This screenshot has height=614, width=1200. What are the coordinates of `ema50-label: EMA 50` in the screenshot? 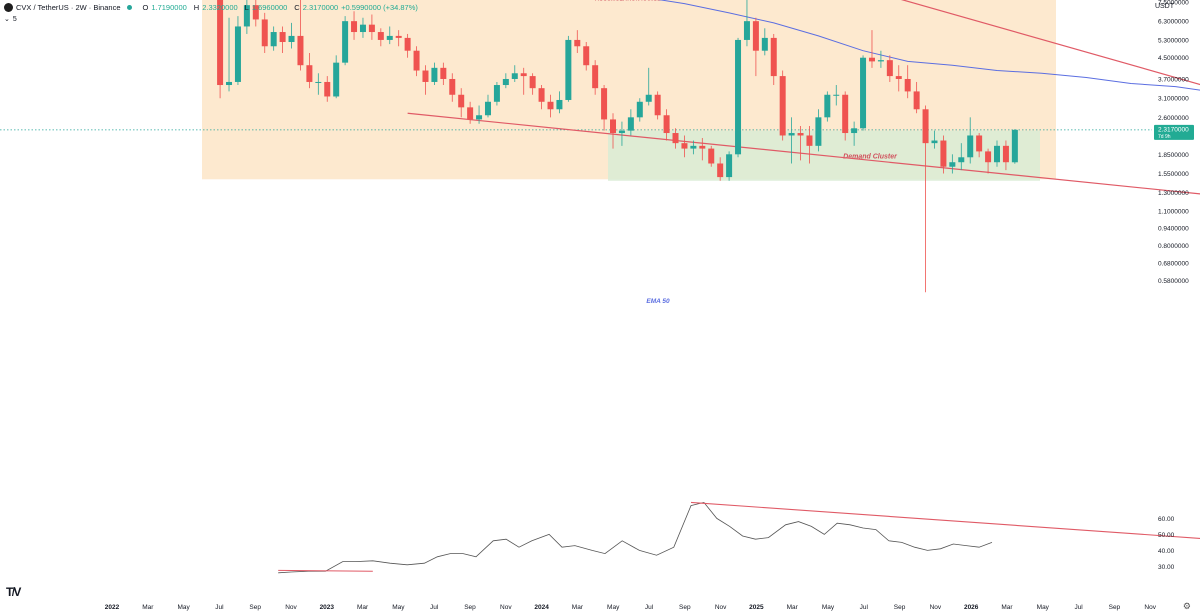 It's located at (658, 301).